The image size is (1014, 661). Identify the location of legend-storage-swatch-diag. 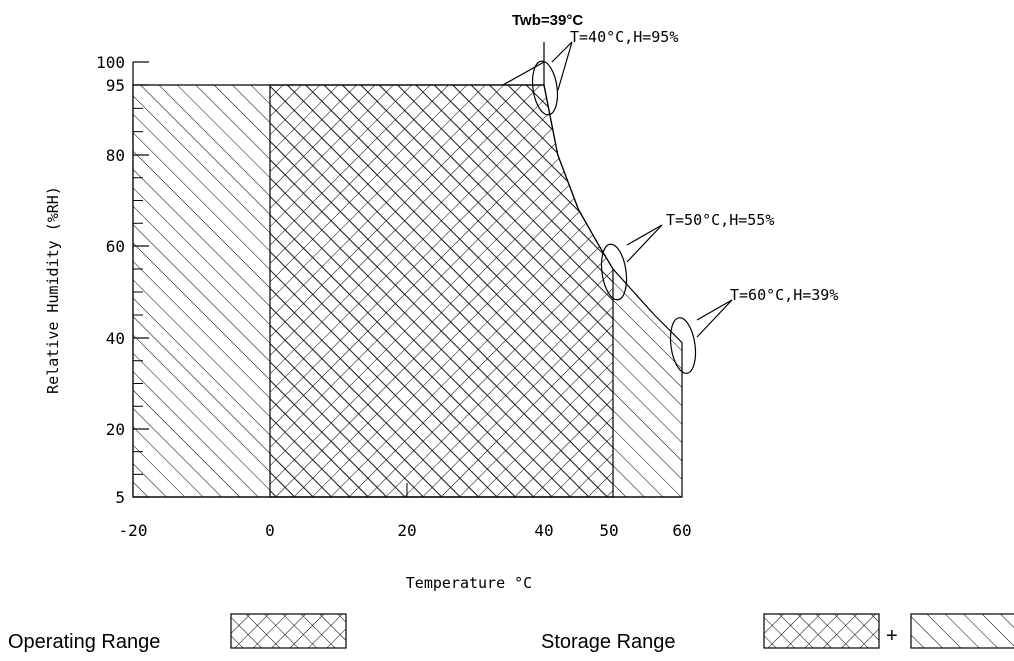
(962, 631).